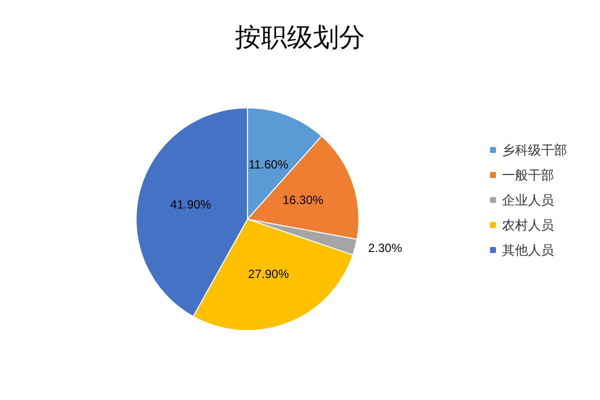 Image resolution: width=600 pixels, height=400 pixels. Describe the element at coordinates (528, 250) in the screenshot. I see `legend-label: 其他人员` at that location.